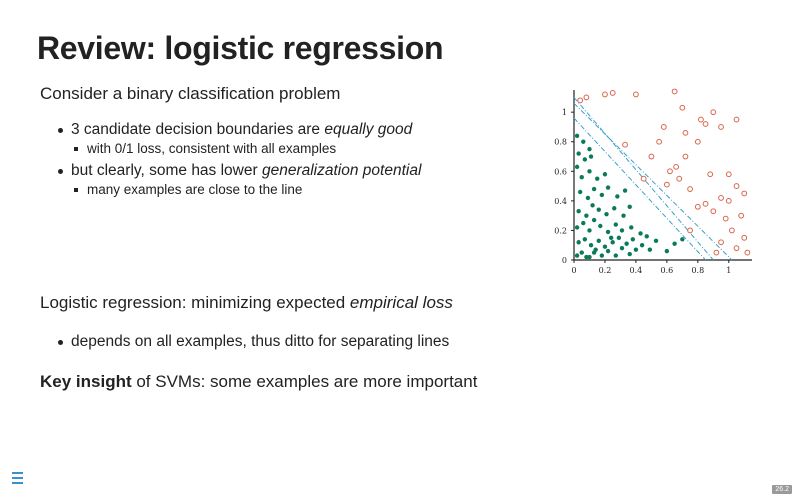 This screenshot has width=800, height=500. I want to click on y-tick-label: 0.2, so click(560, 230).